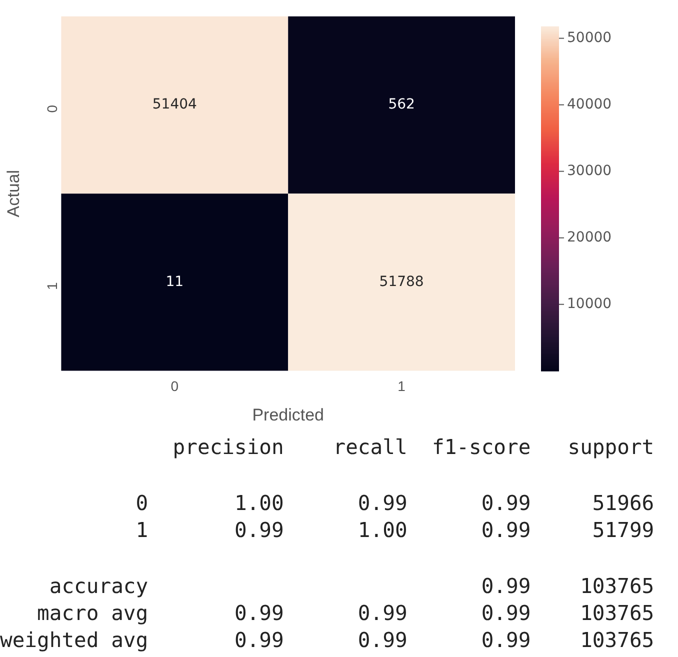  What do you see at coordinates (589, 38) in the screenshot?
I see `color-bar-label: 50000` at bounding box center [589, 38].